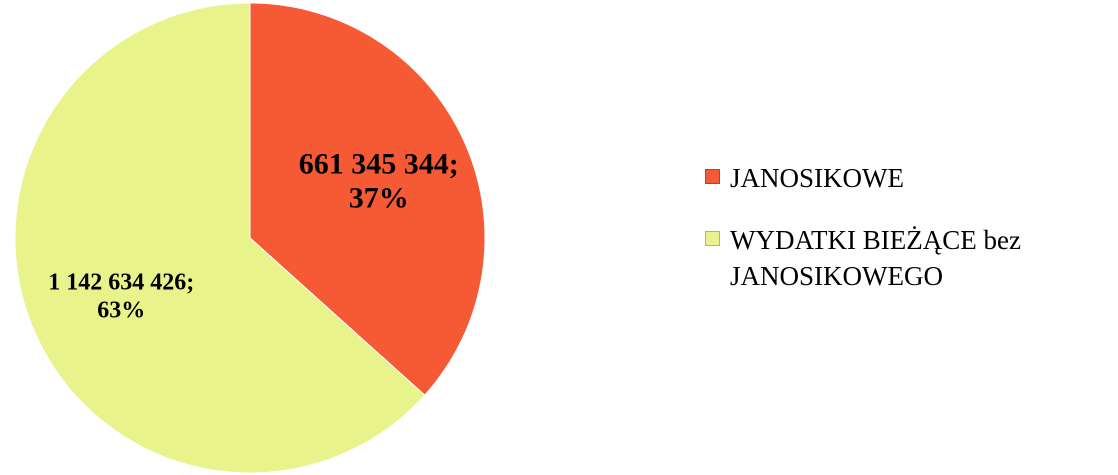  What do you see at coordinates (875, 258) in the screenshot?
I see `legend-label: WYDATKI BIEŻĄCE bez JANOSIKOWEGO` at bounding box center [875, 258].